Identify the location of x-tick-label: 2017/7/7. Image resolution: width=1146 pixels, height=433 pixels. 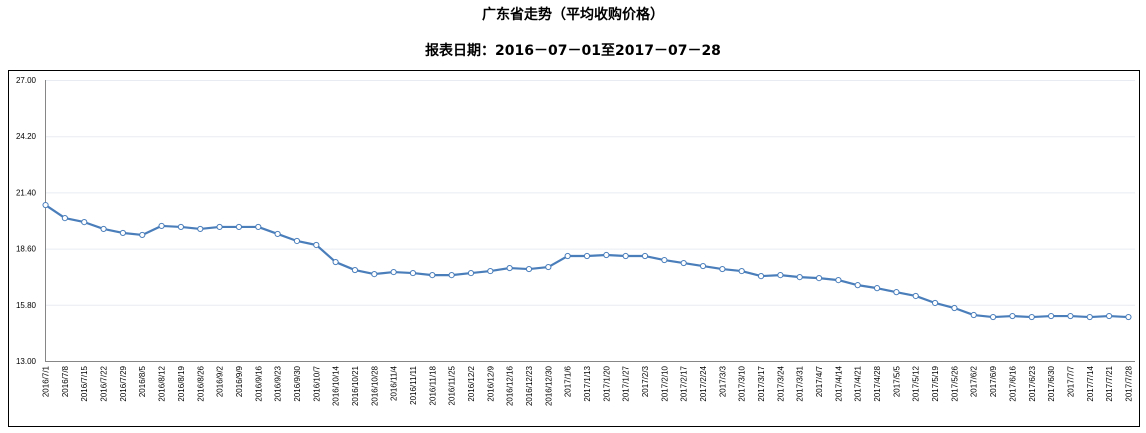
(1070, 381).